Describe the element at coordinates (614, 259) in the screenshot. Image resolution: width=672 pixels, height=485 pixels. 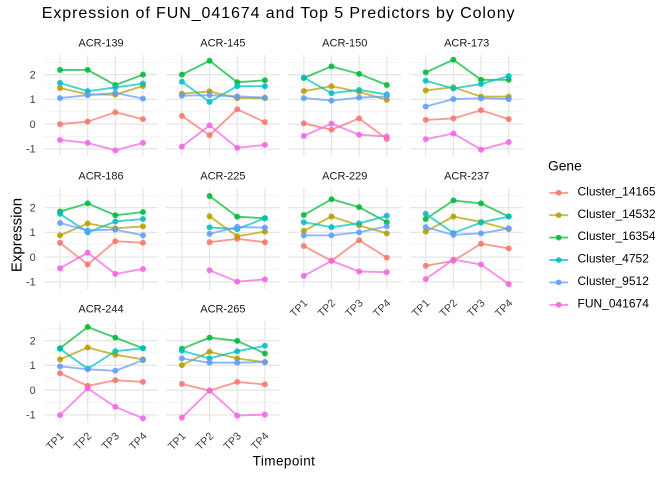
I see `svg-text: Cluster_4752` at that location.